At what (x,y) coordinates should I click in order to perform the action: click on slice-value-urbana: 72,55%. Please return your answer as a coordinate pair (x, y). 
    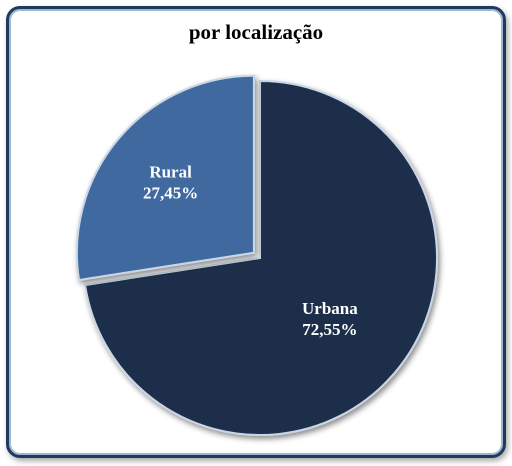
    Looking at the image, I should click on (329, 329).